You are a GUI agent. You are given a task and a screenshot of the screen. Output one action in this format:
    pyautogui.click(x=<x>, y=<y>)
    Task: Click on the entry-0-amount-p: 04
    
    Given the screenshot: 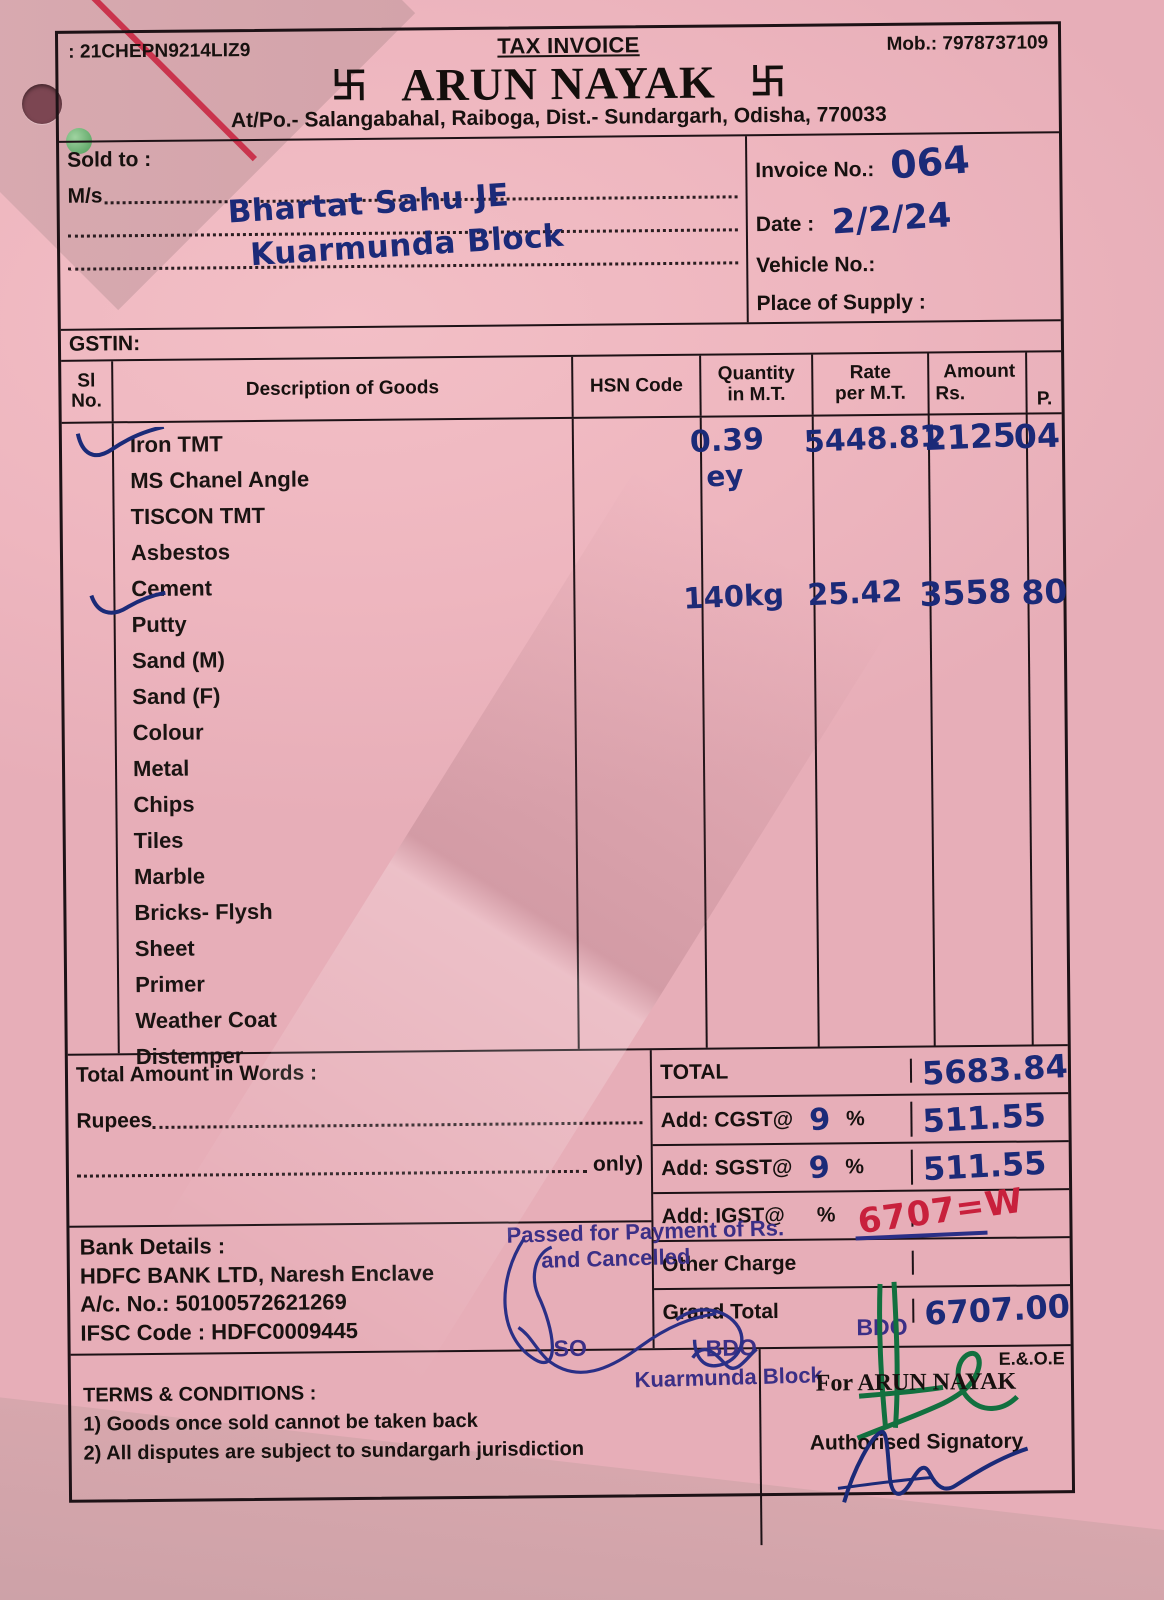 What is the action you would take?
    pyautogui.click(x=1037, y=436)
    